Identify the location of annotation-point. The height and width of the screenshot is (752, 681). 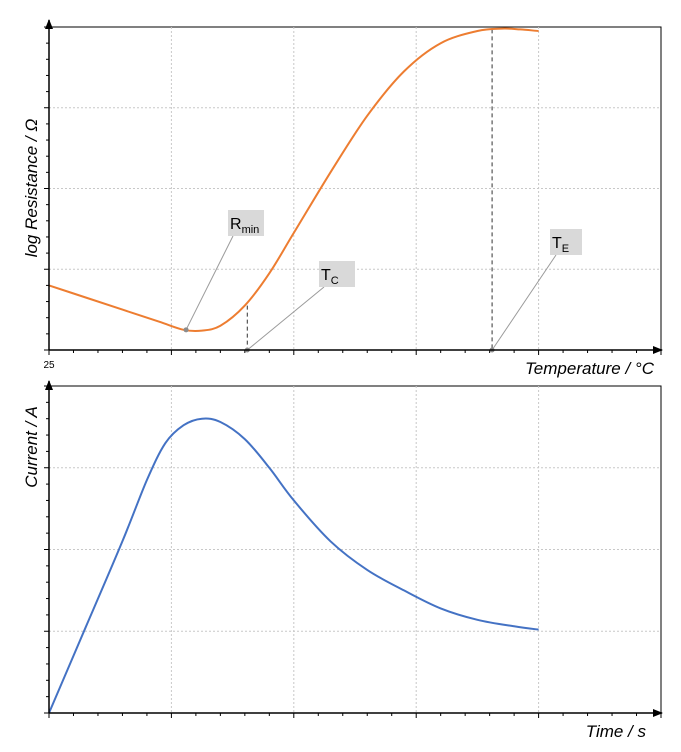
(186, 330).